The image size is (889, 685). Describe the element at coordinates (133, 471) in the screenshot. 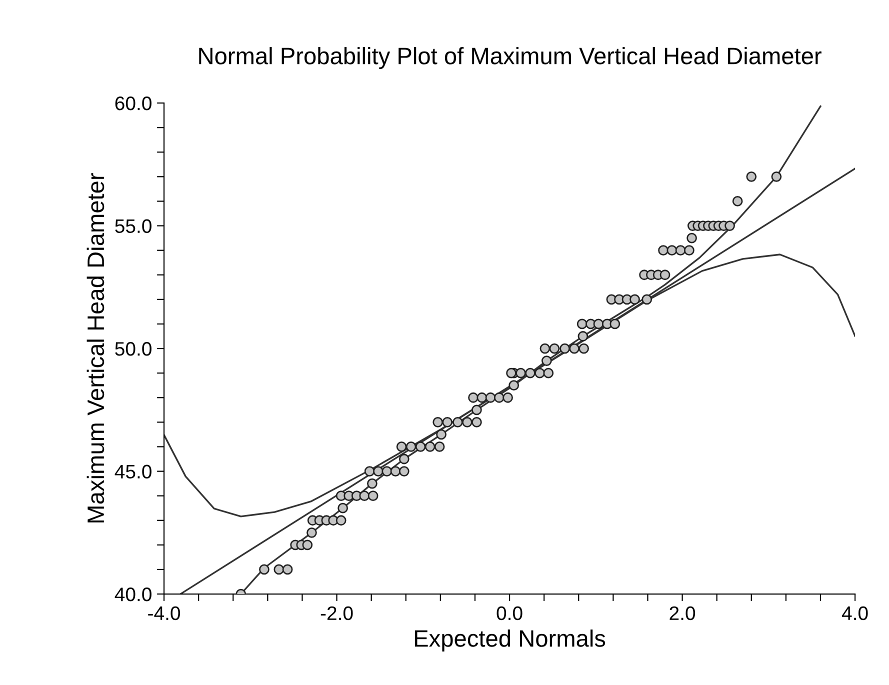

I see `y-tick-label: 45.0` at that location.